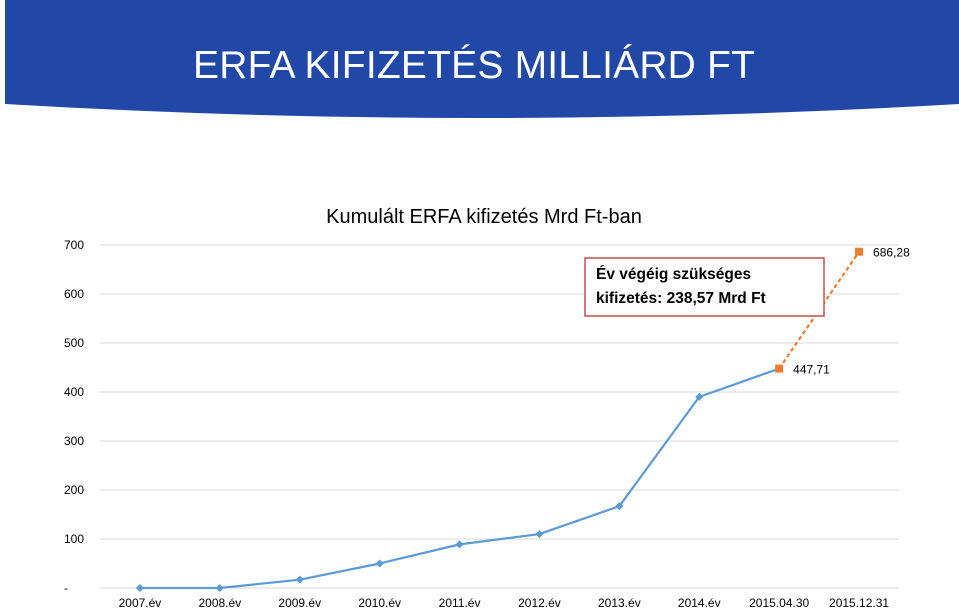 The height and width of the screenshot is (609, 959). What do you see at coordinates (484, 217) in the screenshot?
I see `chart-title: Kumulált ERFA kifizetés Mrd Ft-ban` at bounding box center [484, 217].